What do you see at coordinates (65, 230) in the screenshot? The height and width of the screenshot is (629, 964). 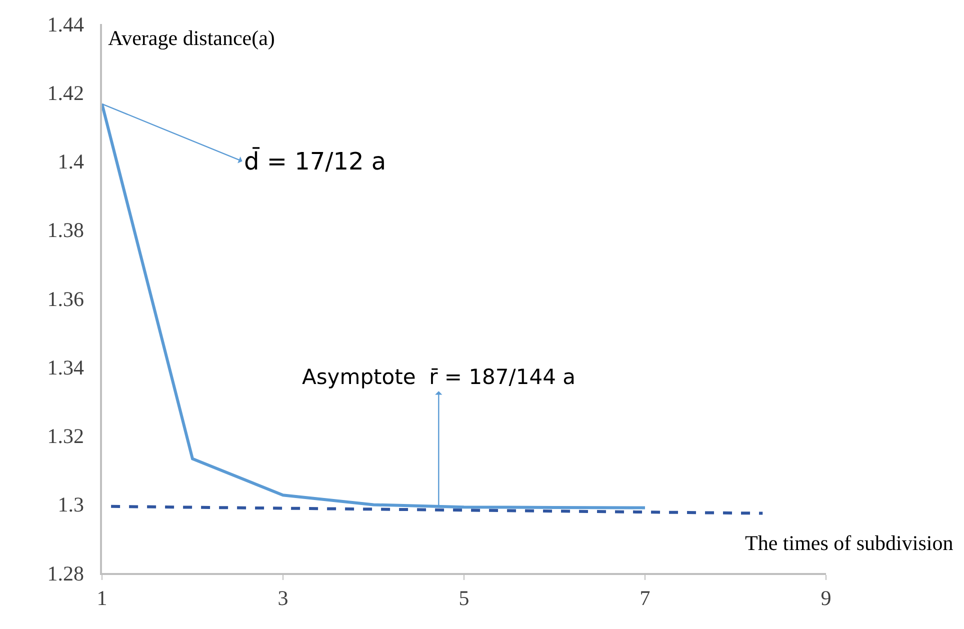 I see `y-tick-label: 1.38` at bounding box center [65, 230].